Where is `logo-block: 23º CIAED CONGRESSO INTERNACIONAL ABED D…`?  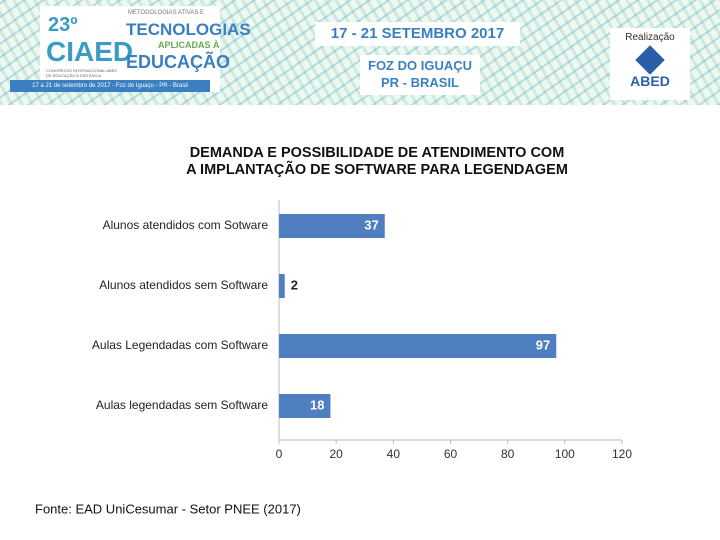 logo-block: 23º CIAED CONGRESSO INTERNACIONAL ABED D… is located at coordinates (145, 49).